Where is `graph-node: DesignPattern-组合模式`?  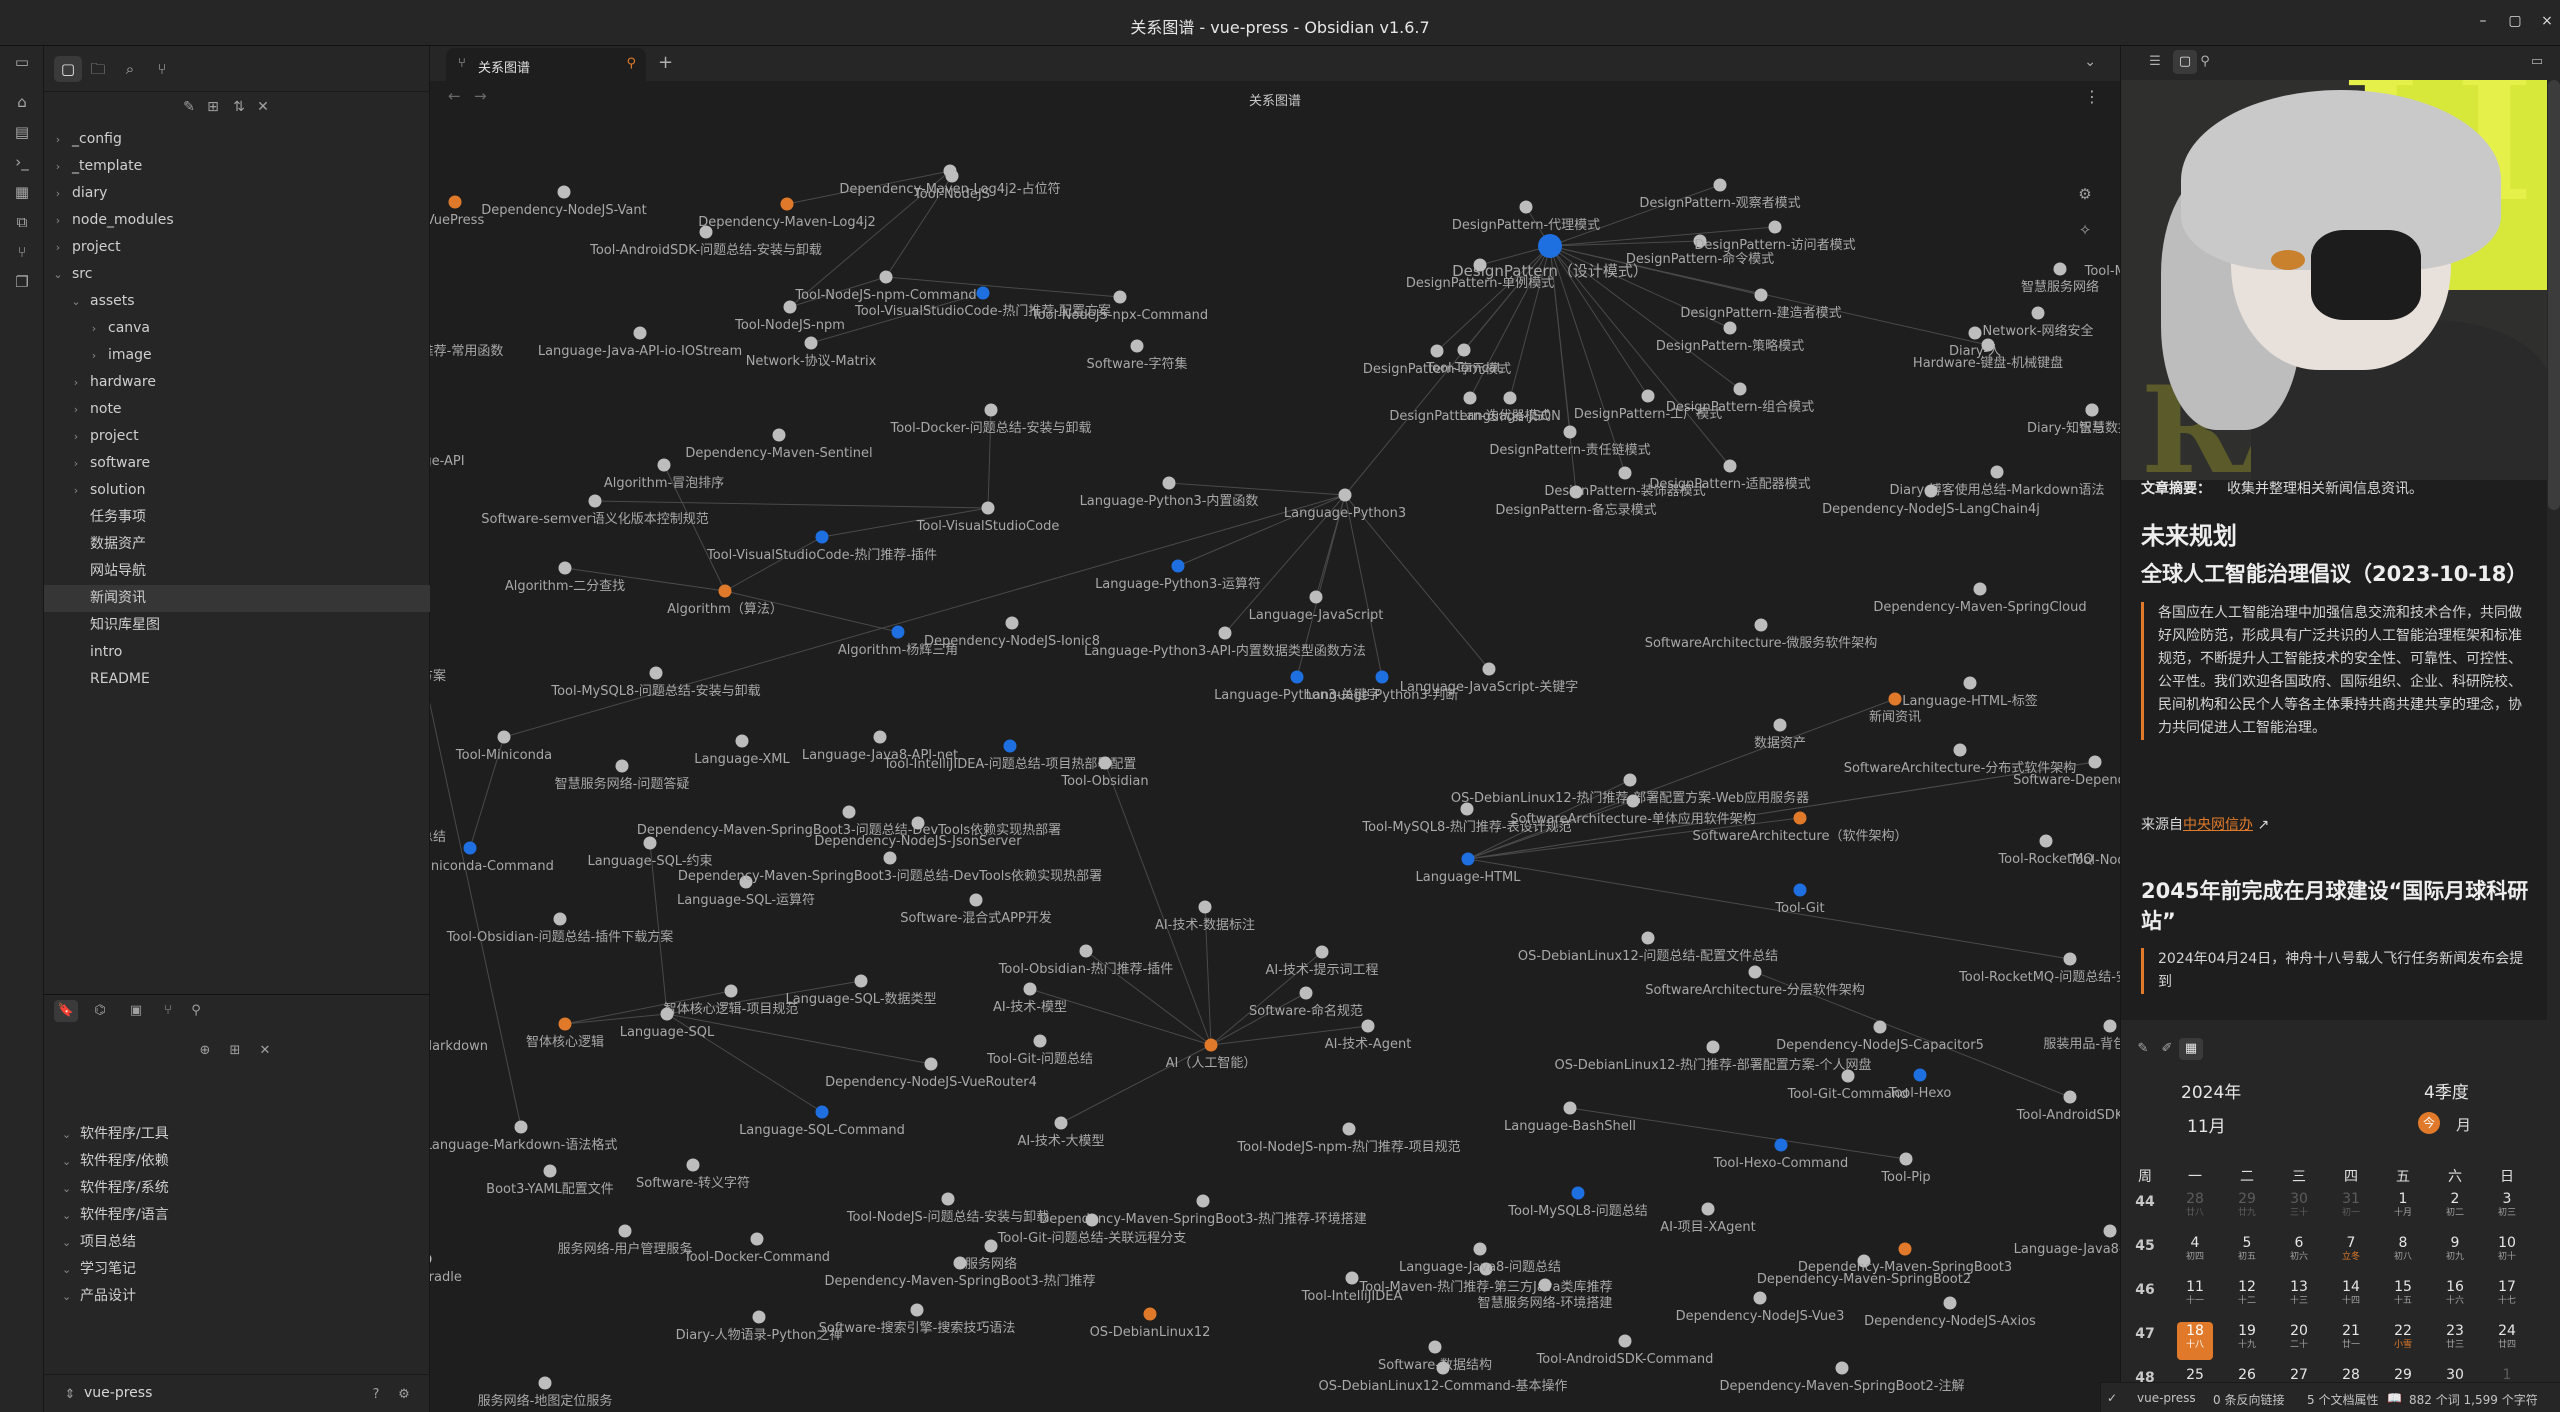
graph-node: DesignPattern-组合模式 is located at coordinates (1740, 399).